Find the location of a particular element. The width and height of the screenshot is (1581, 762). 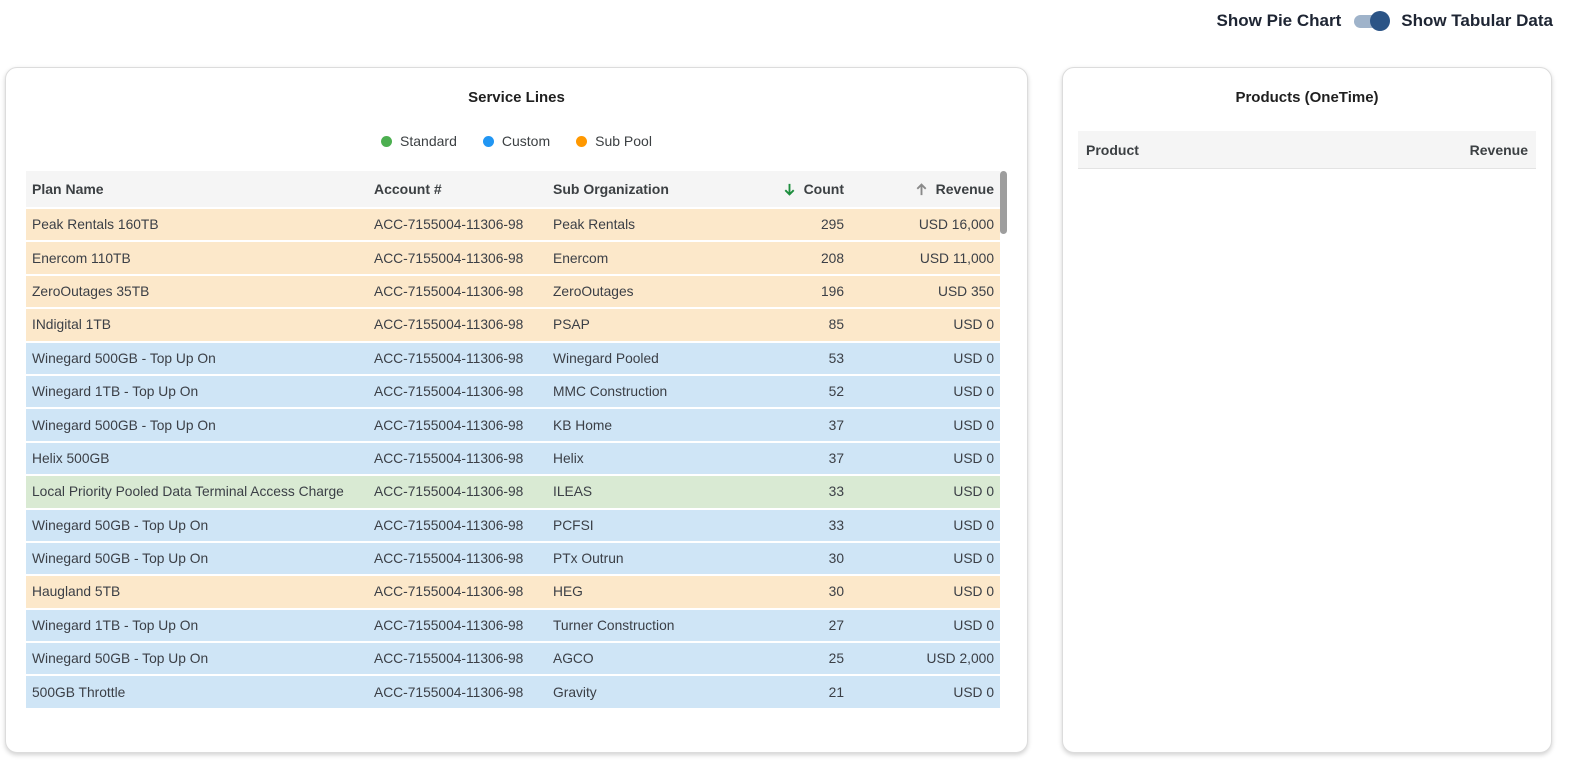

view-toggle-switch is located at coordinates (1371, 21).